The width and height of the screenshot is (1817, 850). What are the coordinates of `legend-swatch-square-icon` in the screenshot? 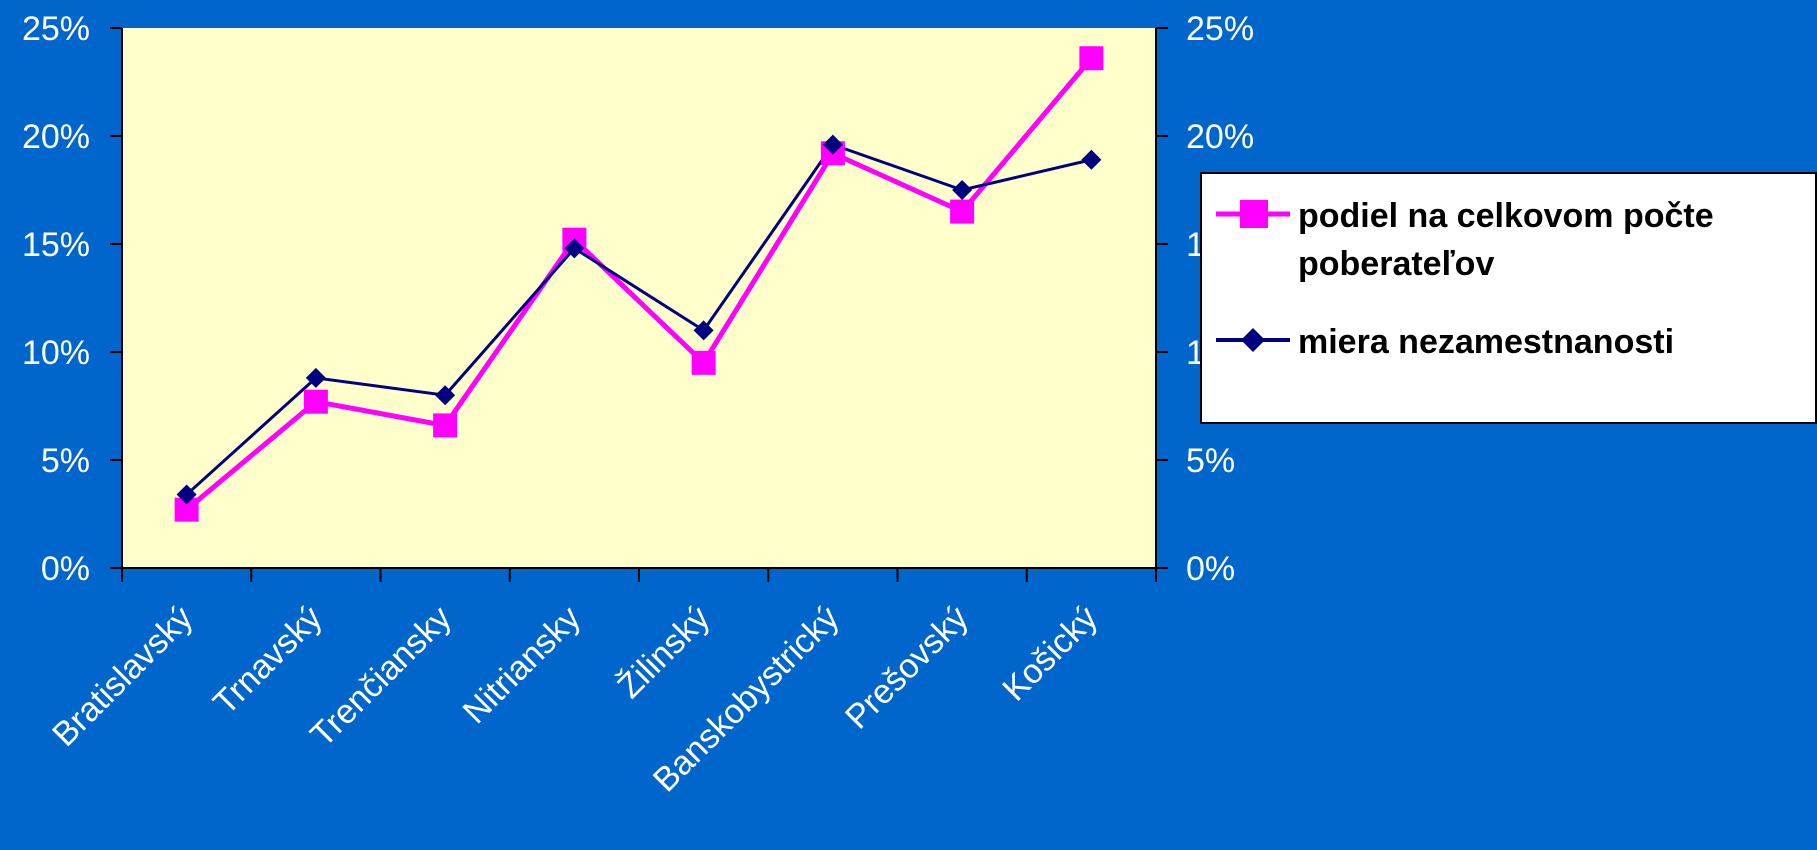 It's located at (1253, 214).